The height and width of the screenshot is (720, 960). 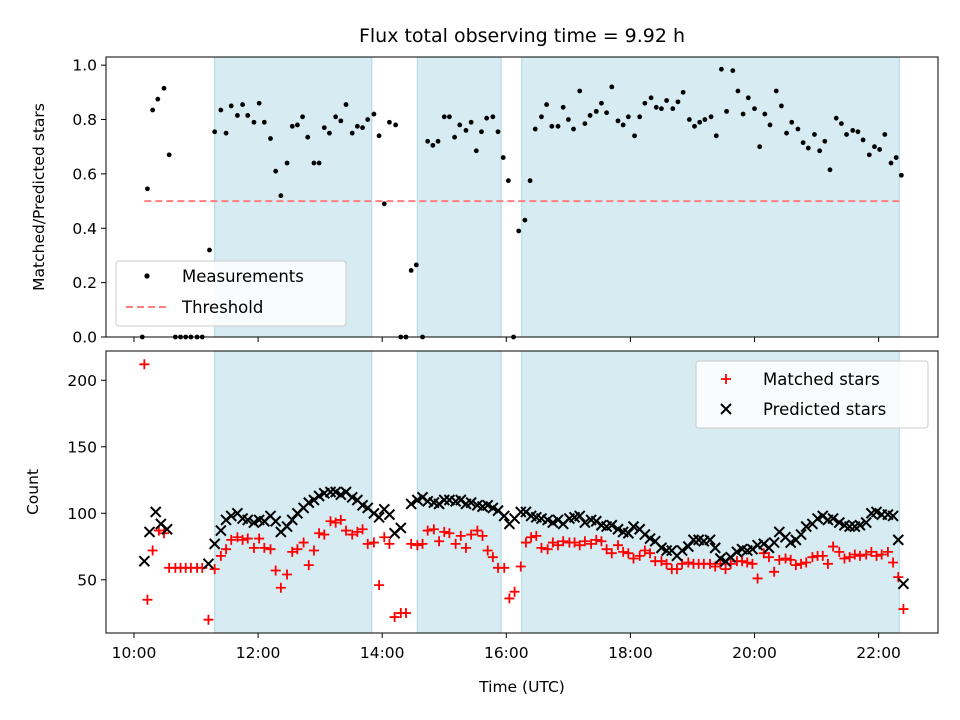 I want to click on legend: Measurements Threshold, so click(x=231, y=293).